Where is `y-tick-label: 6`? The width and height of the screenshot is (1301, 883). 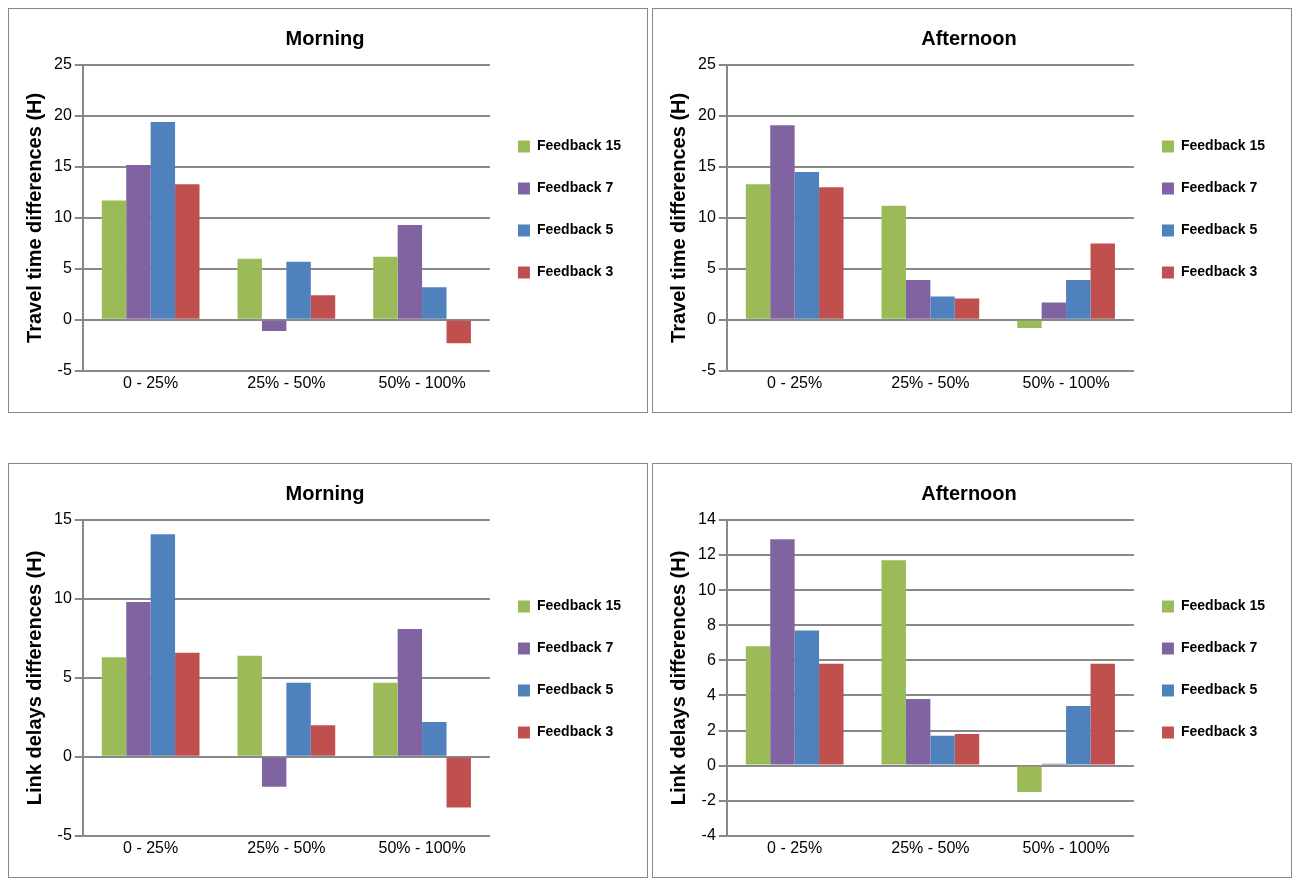 y-tick-label: 6 is located at coordinates (711, 659).